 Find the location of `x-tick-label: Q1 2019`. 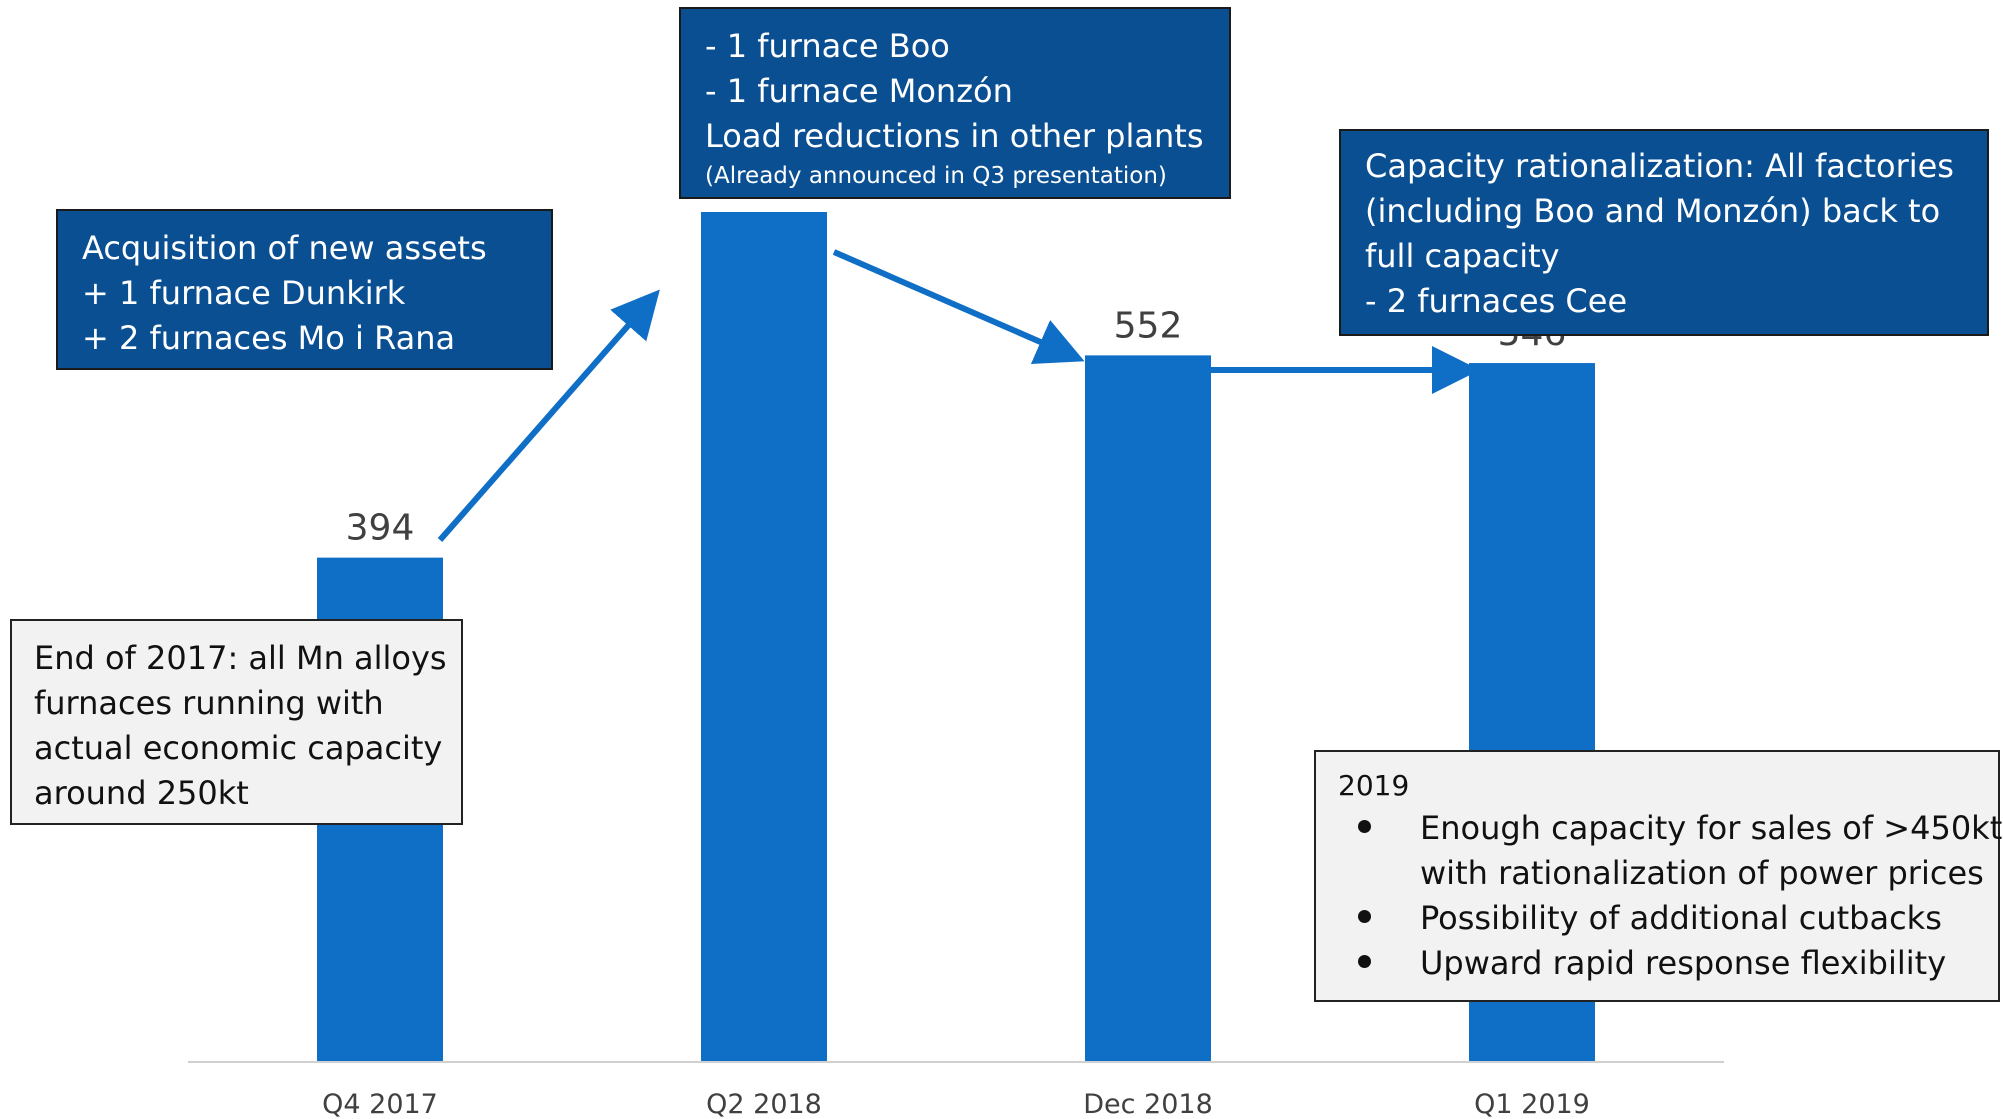

x-tick-label: Q1 2019 is located at coordinates (1532, 1104).